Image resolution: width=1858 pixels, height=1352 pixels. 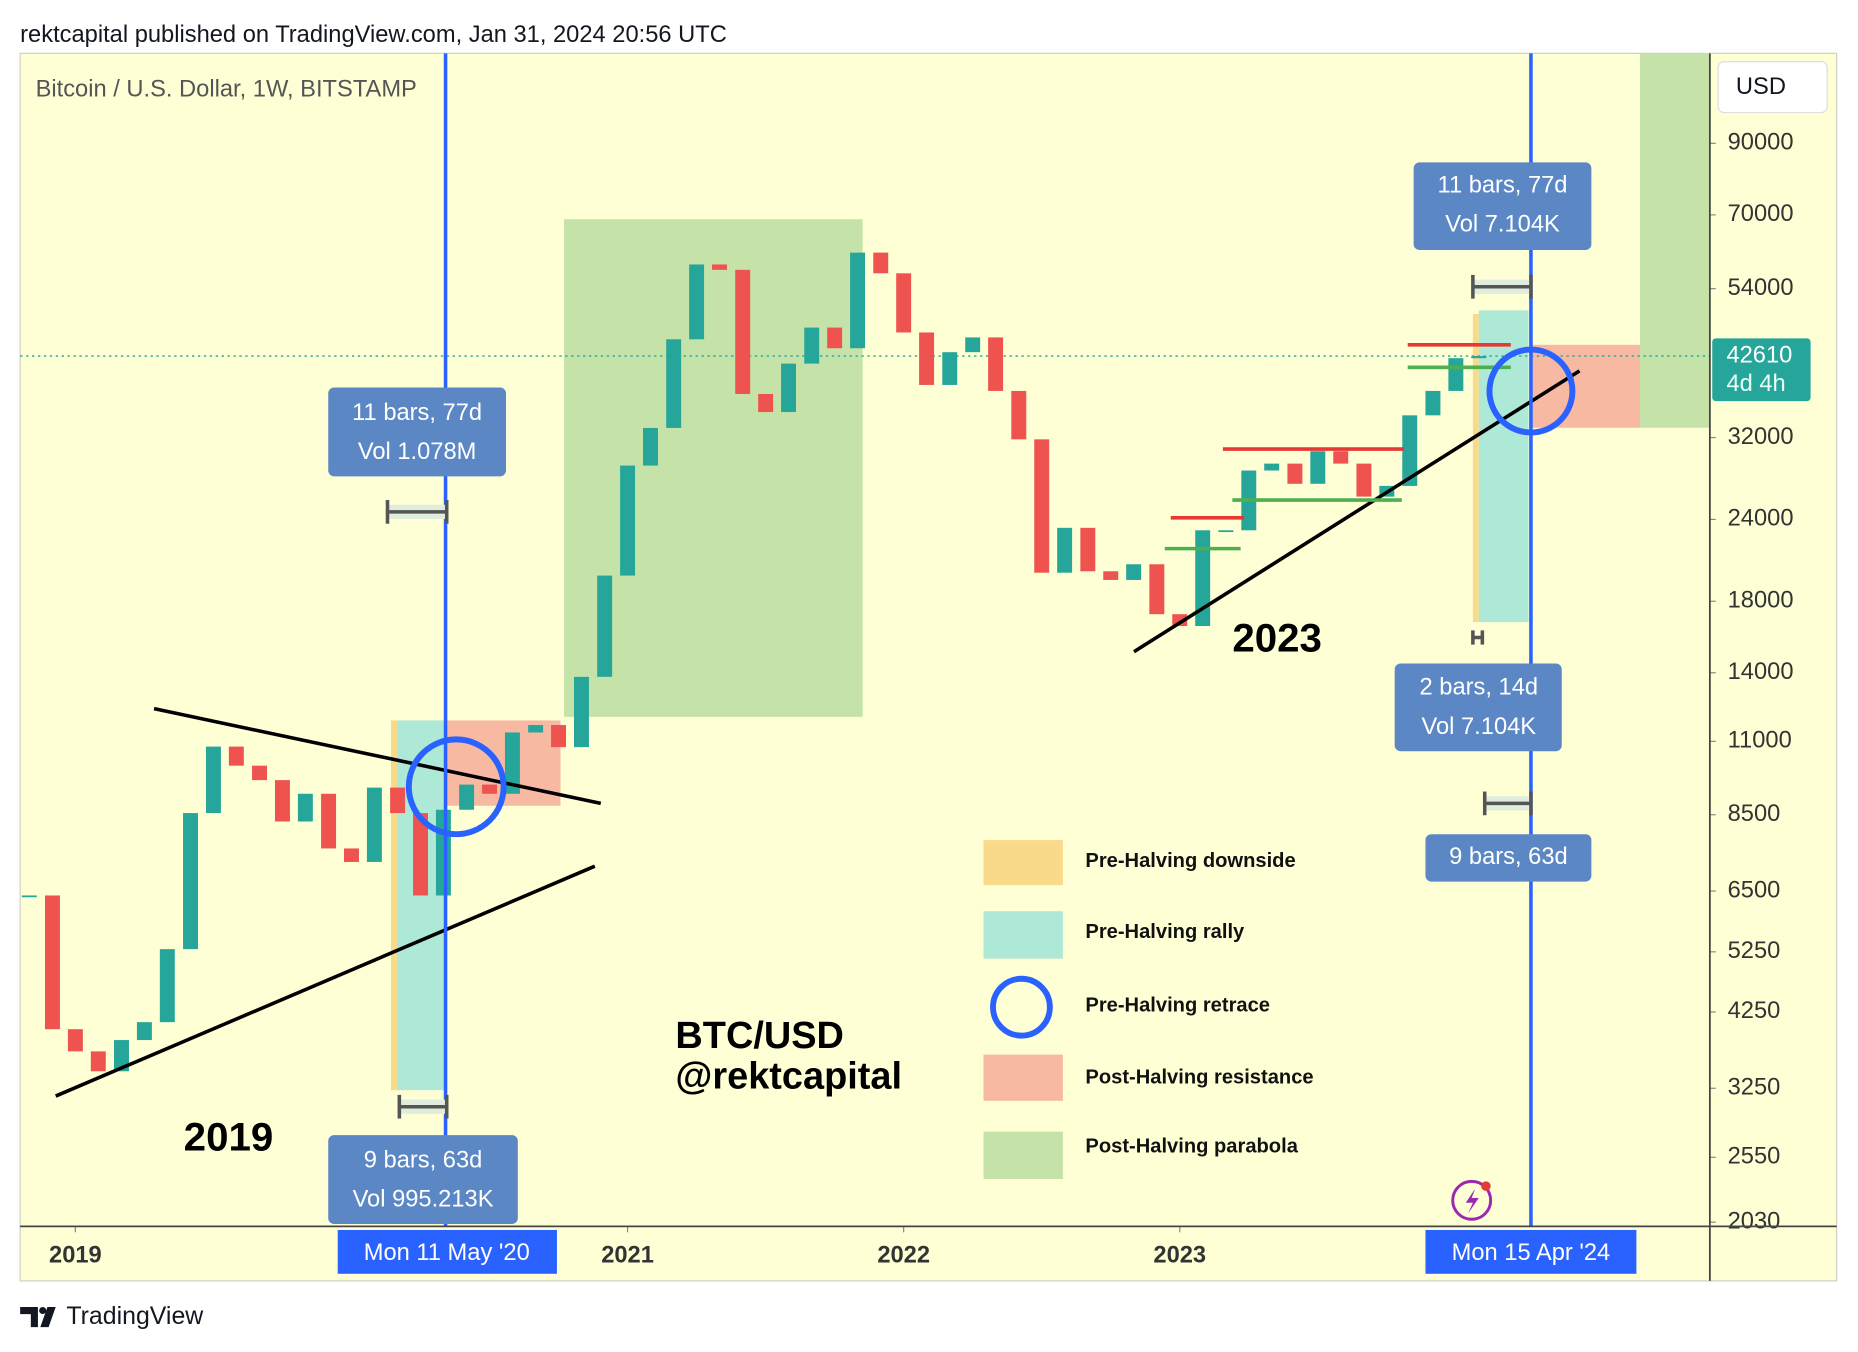 I want to click on legend-label: Pre-Halving downside, so click(x=1190, y=861).